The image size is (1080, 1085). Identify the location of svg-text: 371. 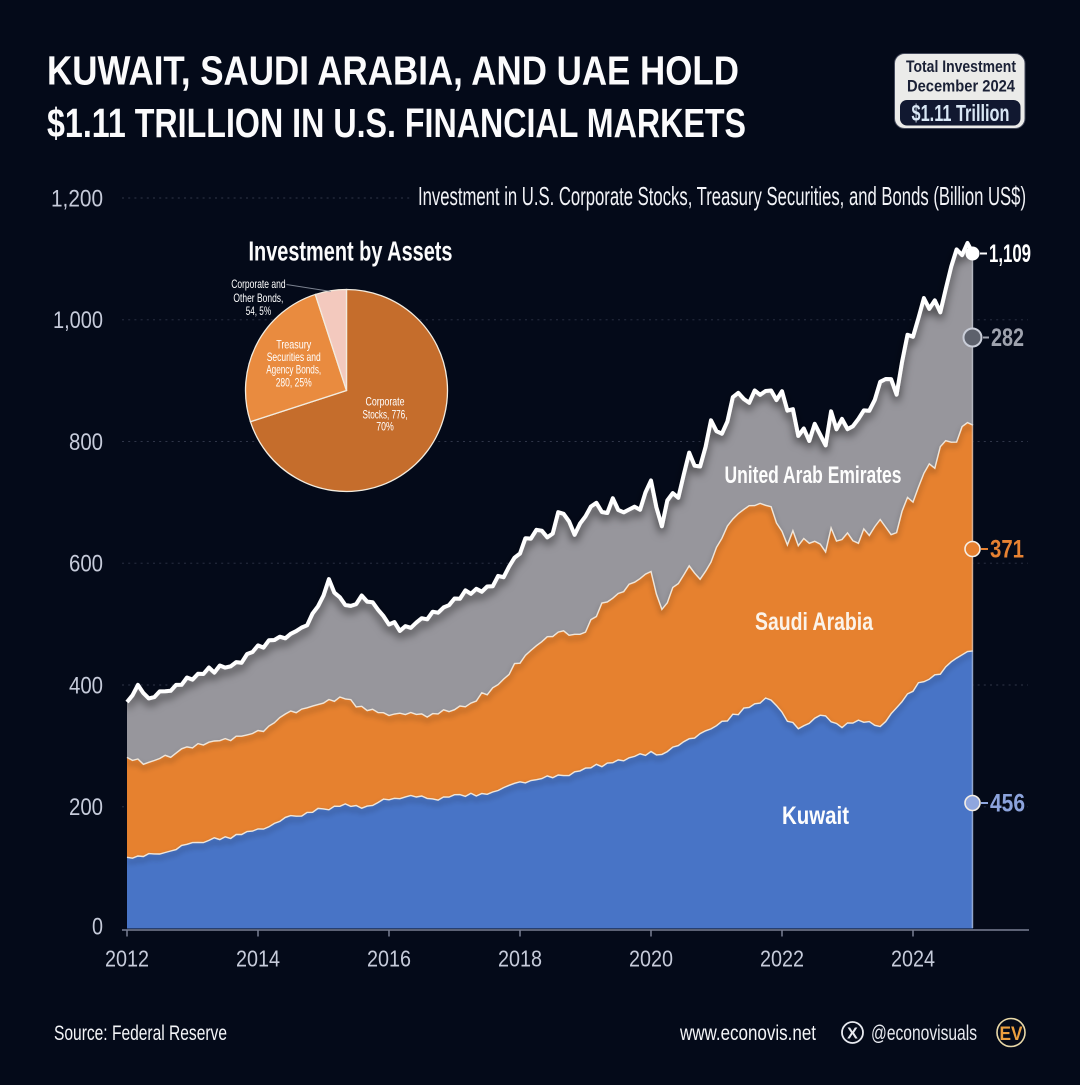
(1007, 550).